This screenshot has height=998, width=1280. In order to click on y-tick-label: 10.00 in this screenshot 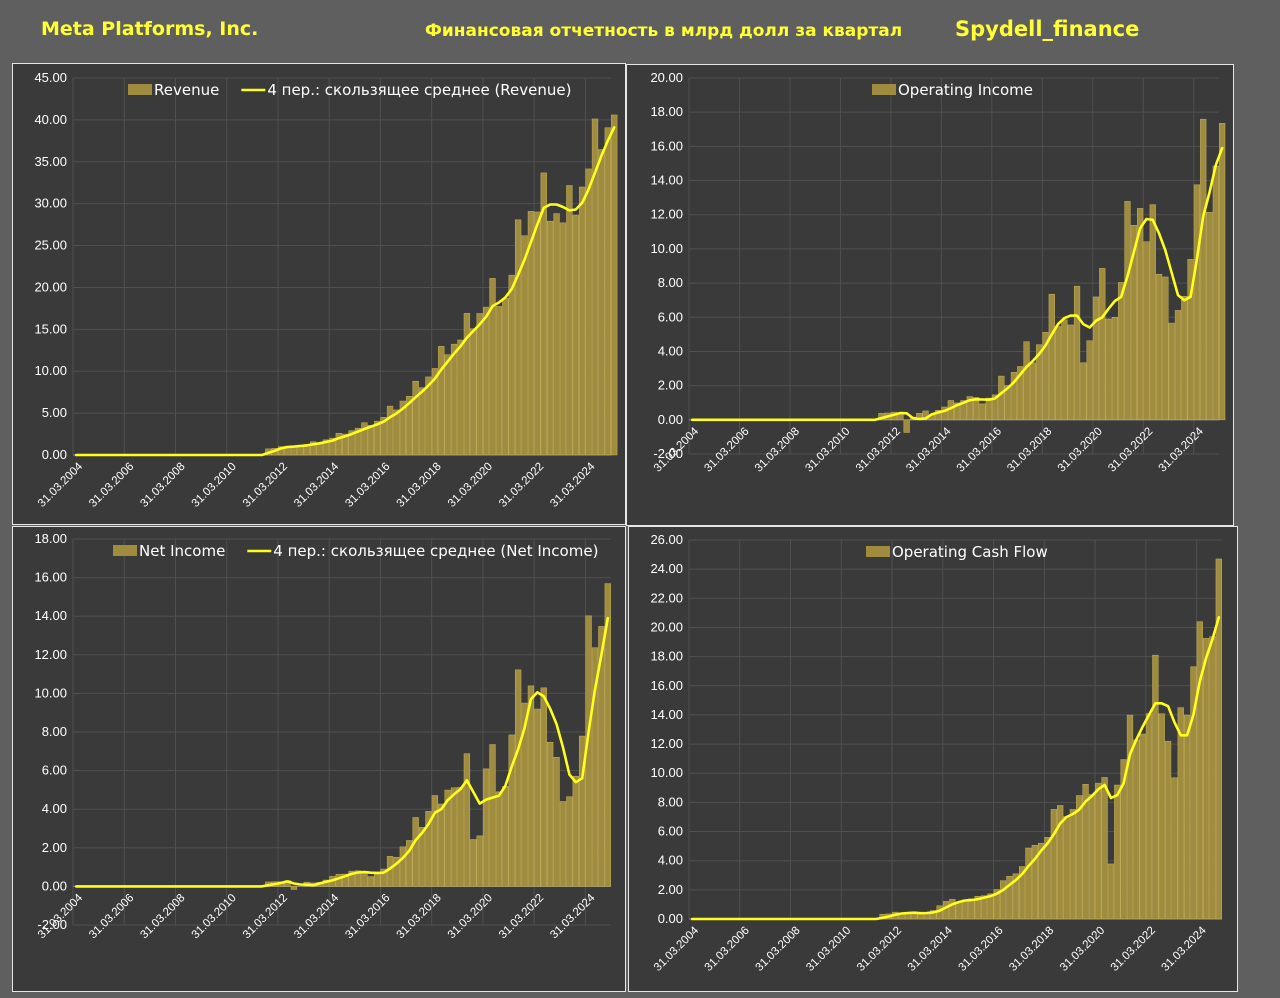, I will do `click(50, 370)`.